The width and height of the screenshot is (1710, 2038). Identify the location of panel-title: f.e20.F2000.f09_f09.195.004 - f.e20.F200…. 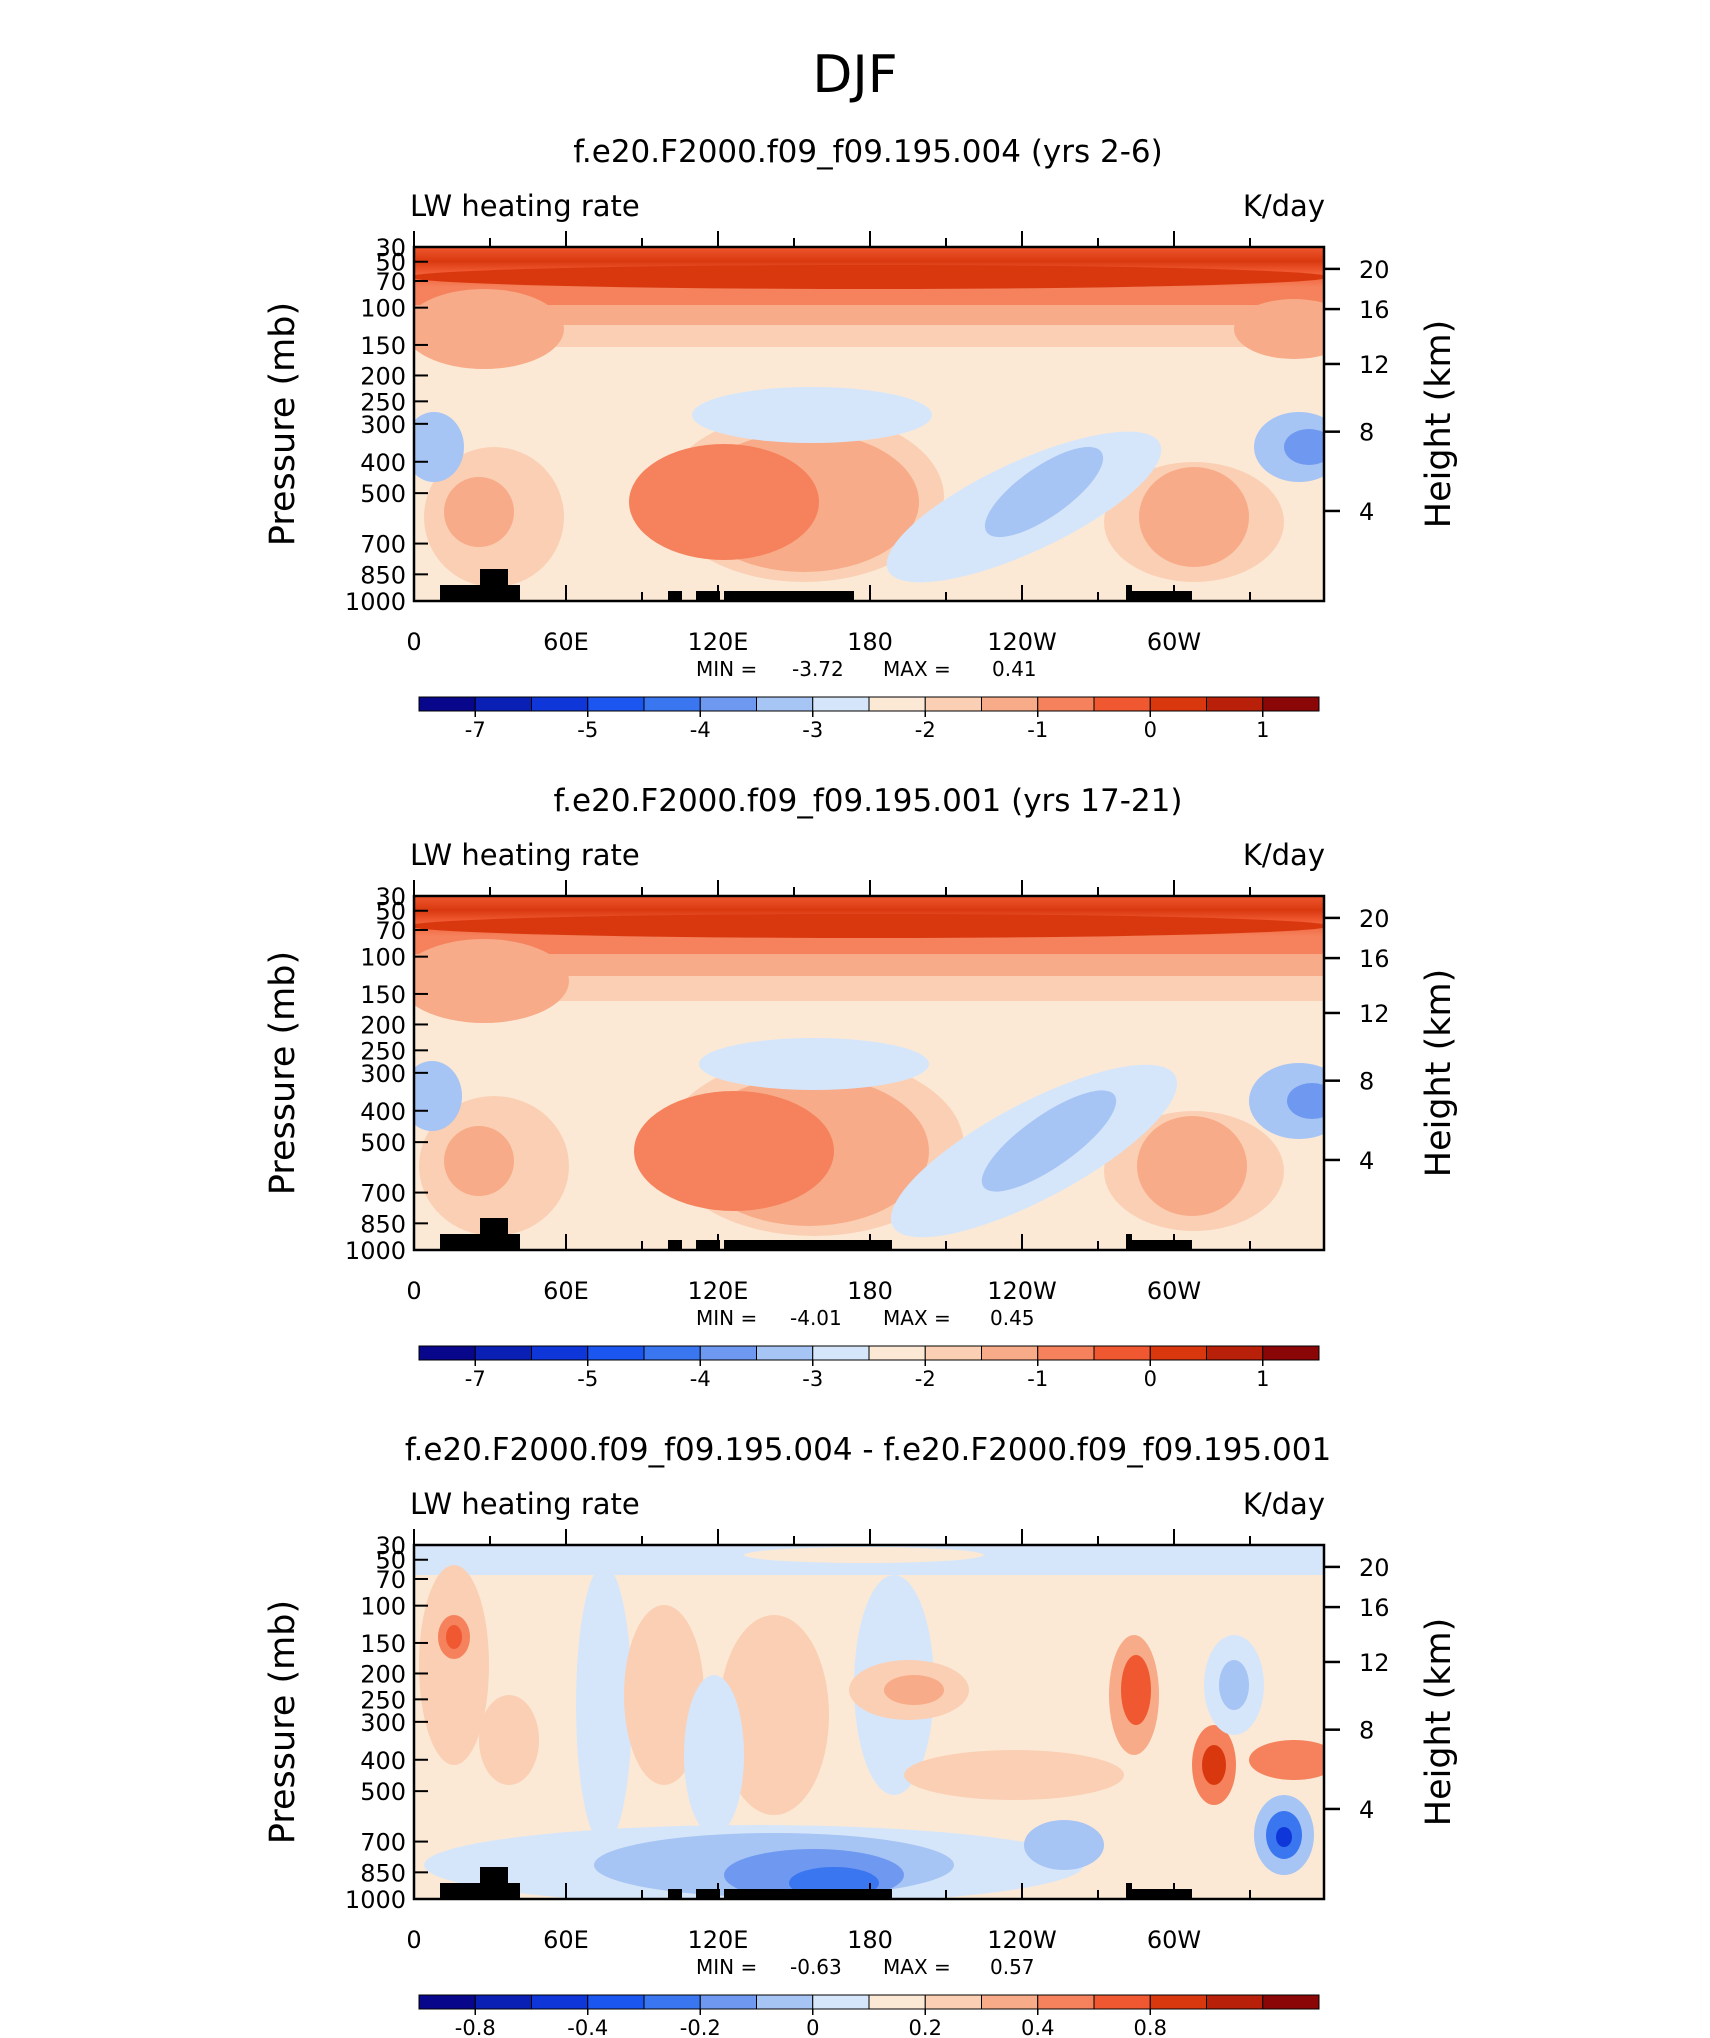
(868, 1450).